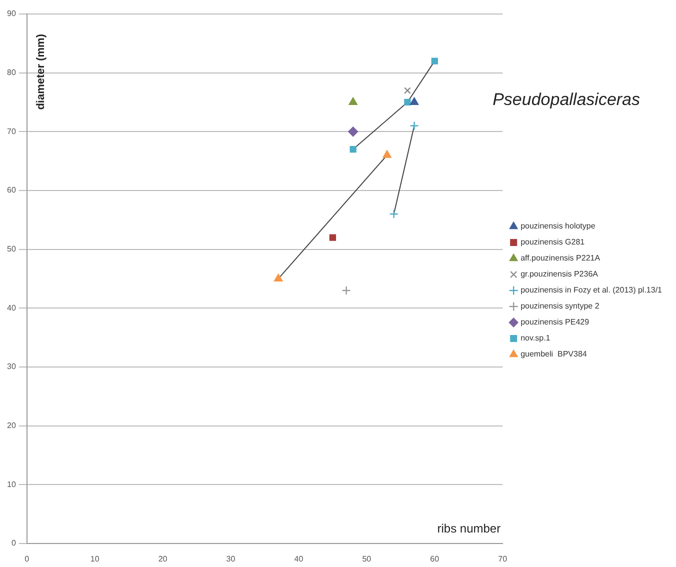 The width and height of the screenshot is (676, 567). What do you see at coordinates (163, 559) in the screenshot?
I see `x-tick-label: 20` at bounding box center [163, 559].